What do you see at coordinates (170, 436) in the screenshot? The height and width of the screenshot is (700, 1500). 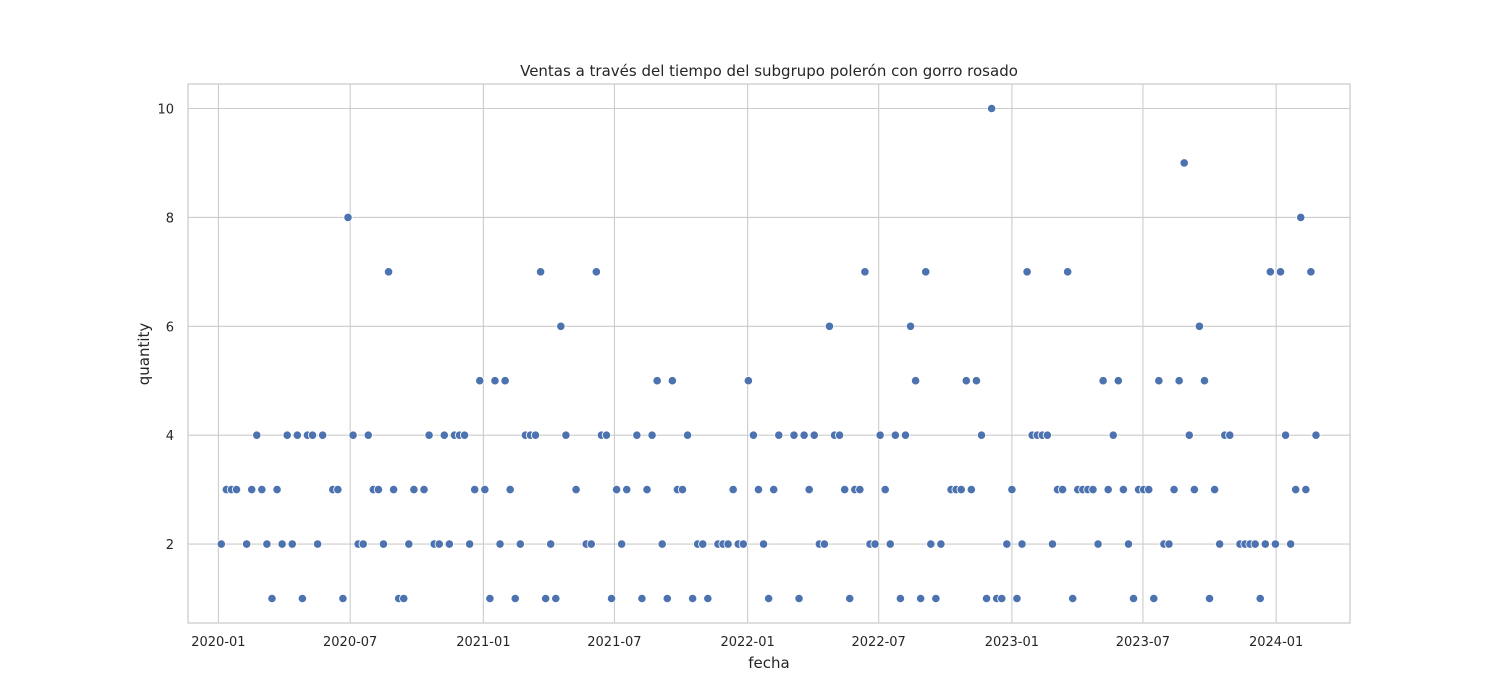 I see `y-tick-label: 4` at bounding box center [170, 436].